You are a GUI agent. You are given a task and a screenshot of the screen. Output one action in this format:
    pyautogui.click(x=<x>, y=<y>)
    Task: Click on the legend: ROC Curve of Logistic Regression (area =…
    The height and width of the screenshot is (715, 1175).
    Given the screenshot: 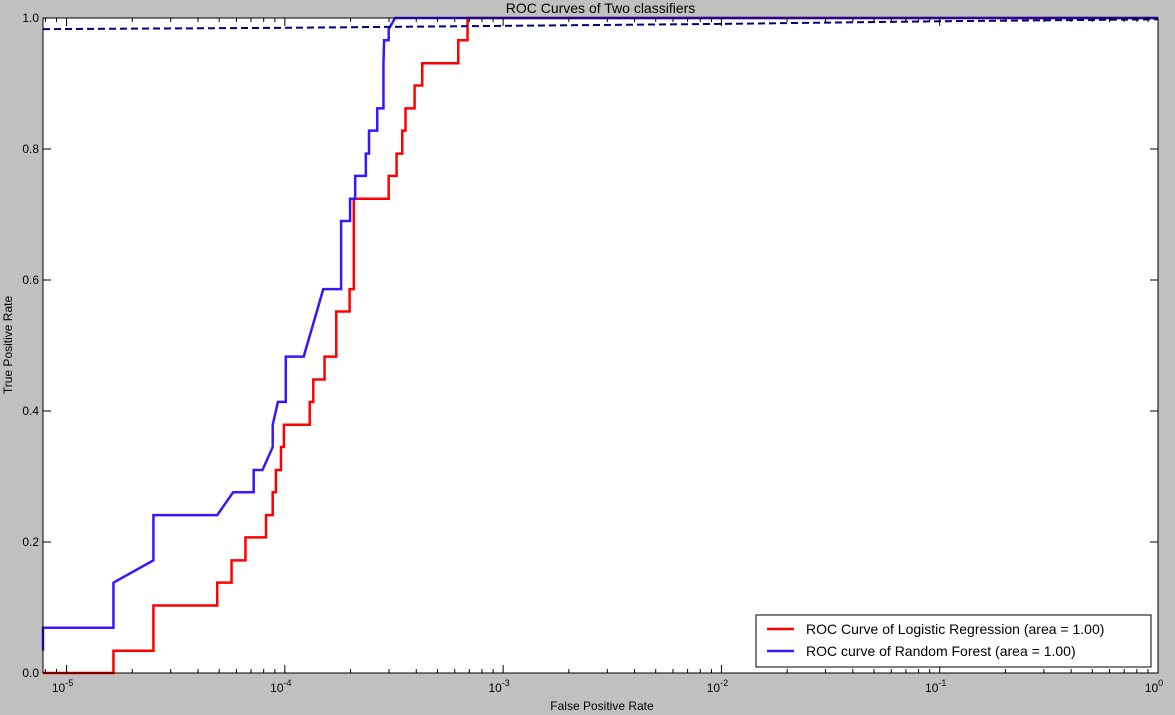 What is the action you would take?
    pyautogui.click(x=953, y=641)
    